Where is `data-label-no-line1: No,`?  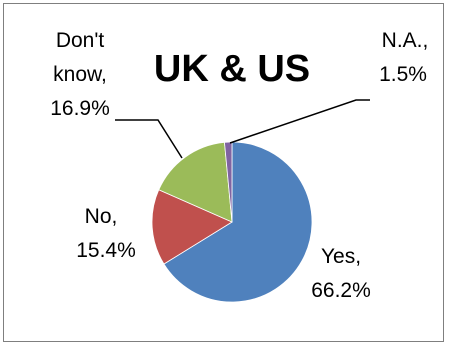
data-label-no-line1: No, is located at coordinates (101, 216).